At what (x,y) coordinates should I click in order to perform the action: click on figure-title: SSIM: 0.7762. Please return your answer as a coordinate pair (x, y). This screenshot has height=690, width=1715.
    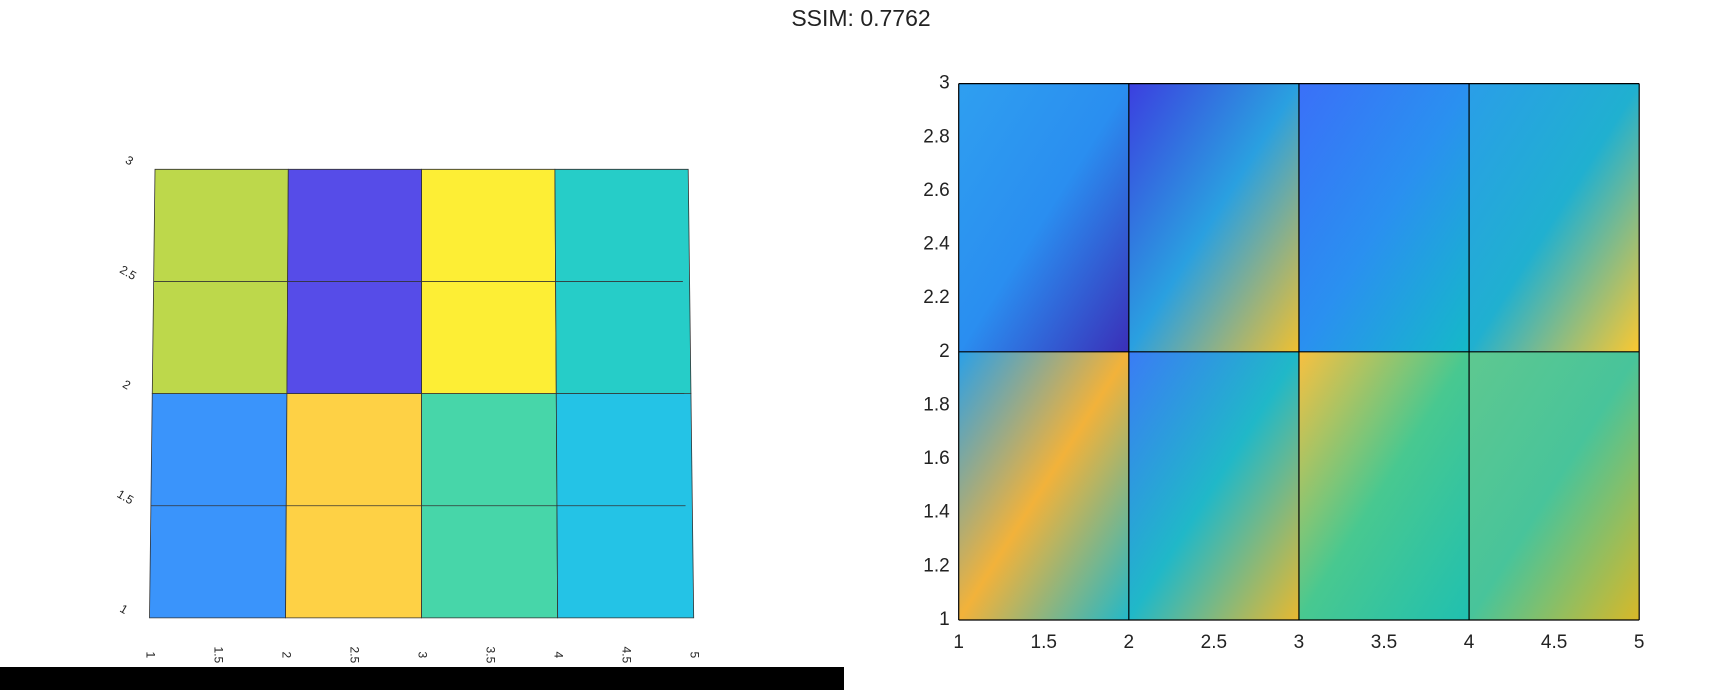
    Looking at the image, I should click on (860, 18).